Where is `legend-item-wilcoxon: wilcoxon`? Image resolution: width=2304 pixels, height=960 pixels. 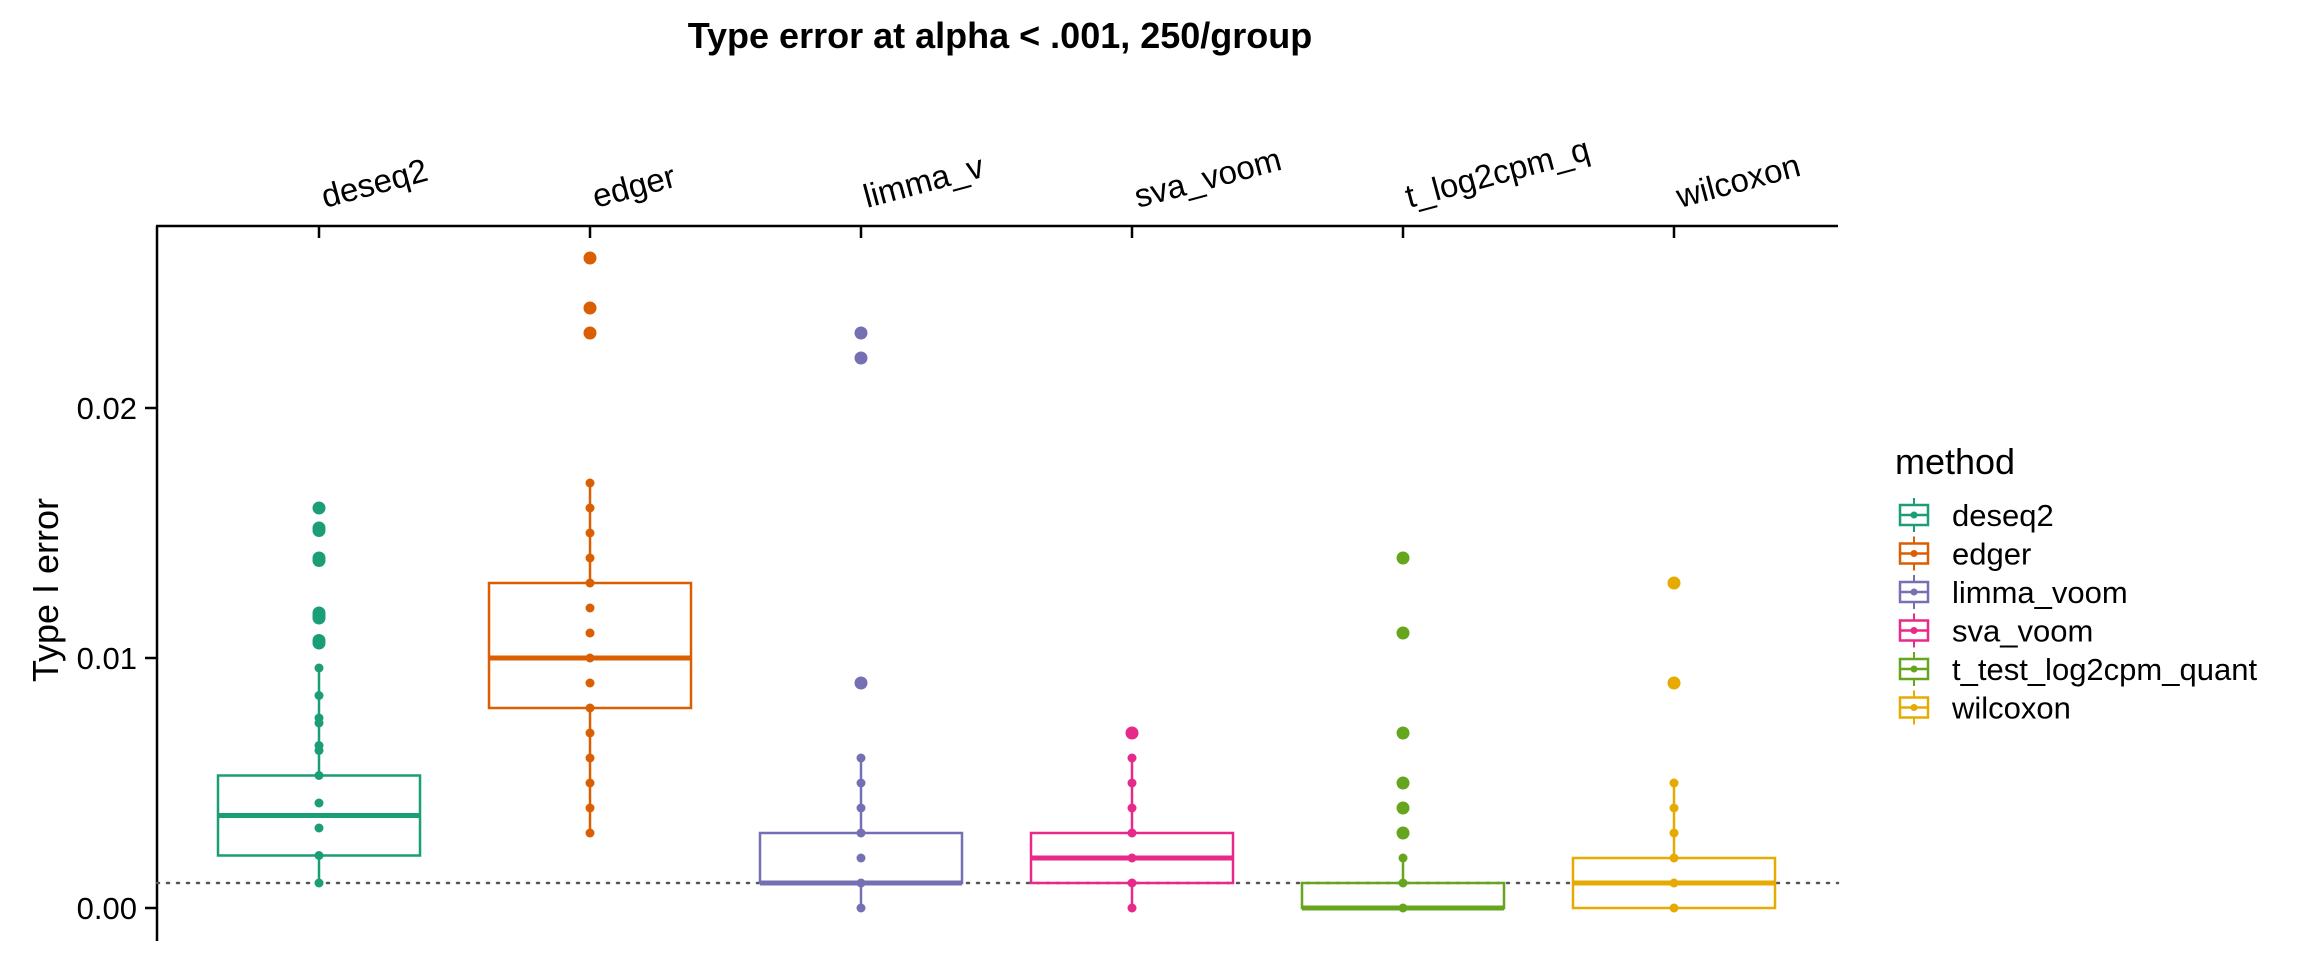 legend-item-wilcoxon: wilcoxon is located at coordinates (1984, 708).